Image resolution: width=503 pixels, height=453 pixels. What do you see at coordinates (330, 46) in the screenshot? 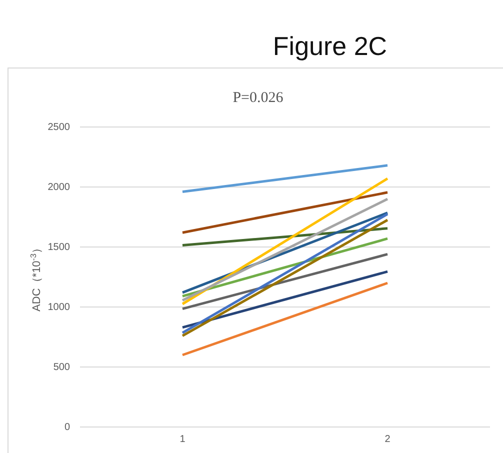
I see `chart-title: Figure 2C` at bounding box center [330, 46].